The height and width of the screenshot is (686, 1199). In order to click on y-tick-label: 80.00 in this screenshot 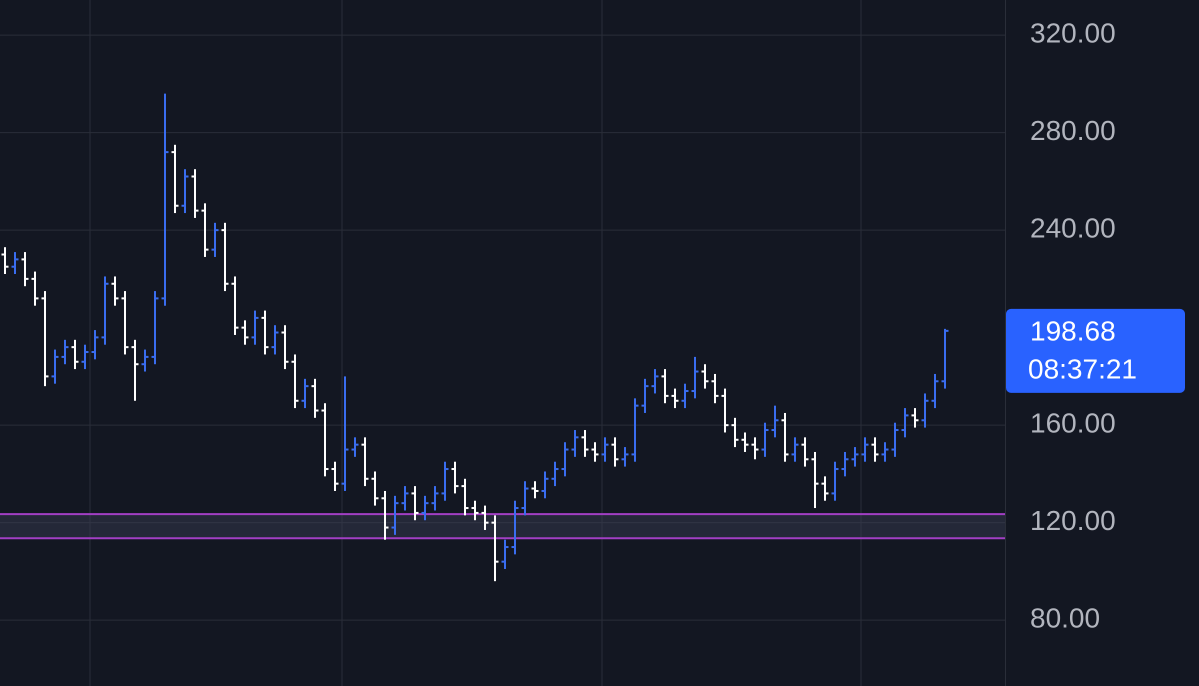, I will do `click(1065, 618)`.